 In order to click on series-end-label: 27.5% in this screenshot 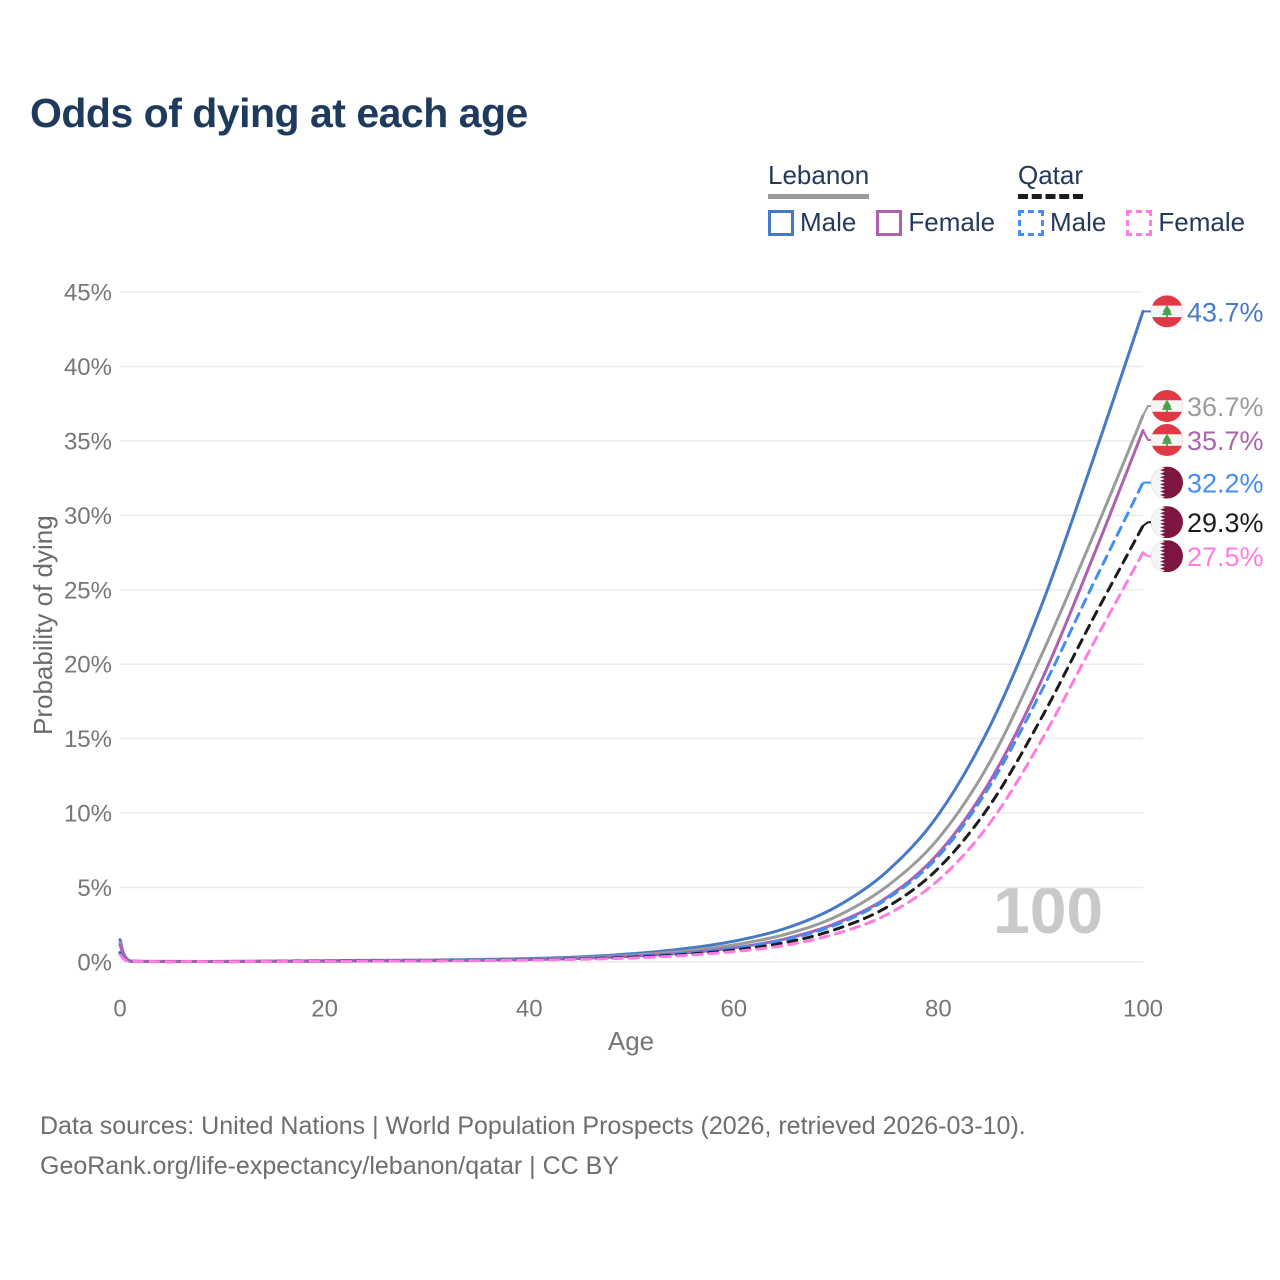, I will do `click(1225, 557)`.